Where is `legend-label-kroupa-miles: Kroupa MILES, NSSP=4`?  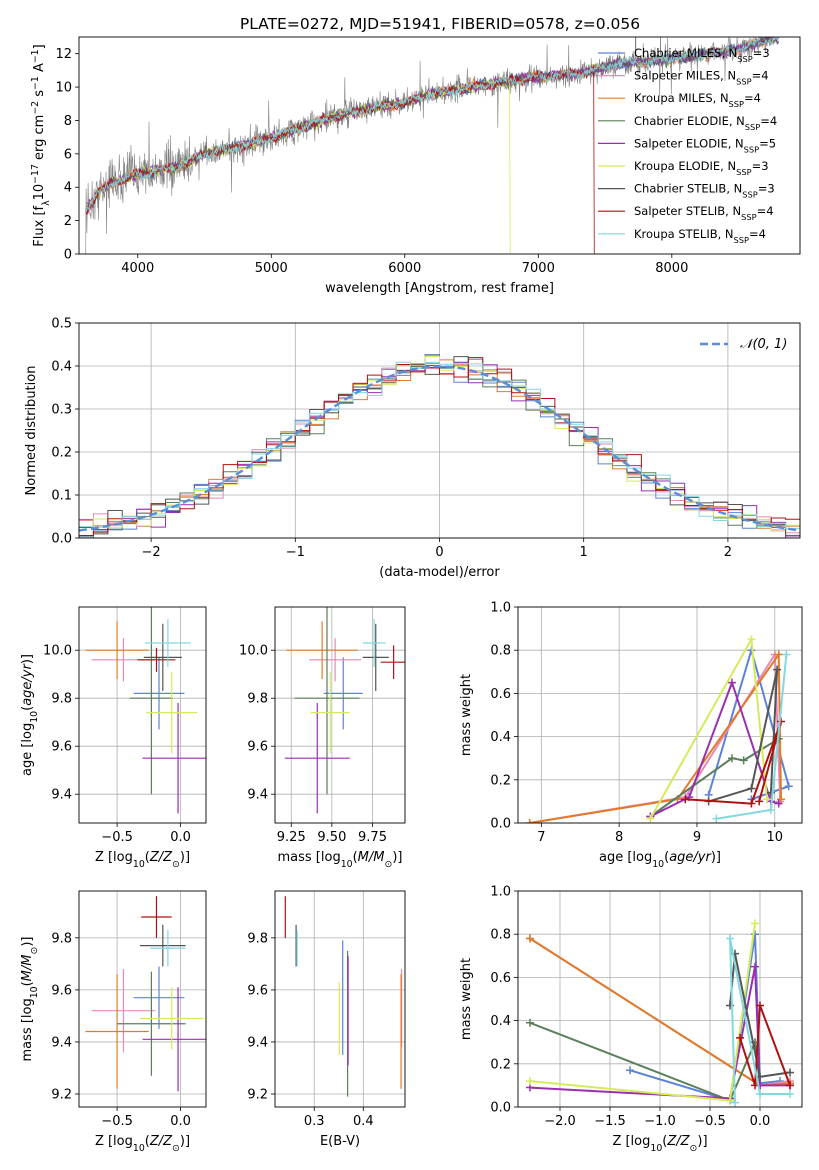 legend-label-kroupa-miles: Kroupa MILES, NSSP=4 is located at coordinates (697, 100).